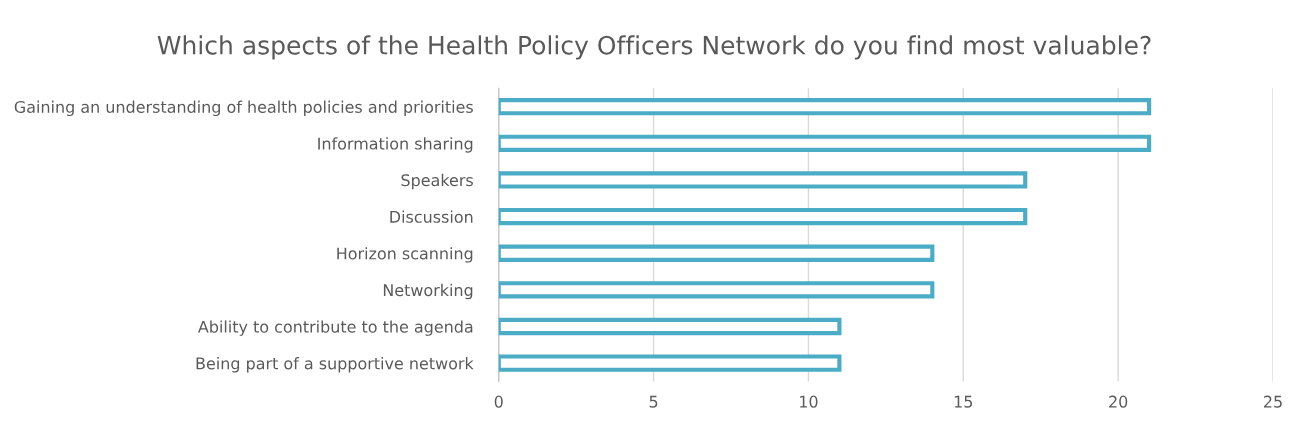 This screenshot has height=431, width=1309. I want to click on y-tick-label: Discussion, so click(431, 216).